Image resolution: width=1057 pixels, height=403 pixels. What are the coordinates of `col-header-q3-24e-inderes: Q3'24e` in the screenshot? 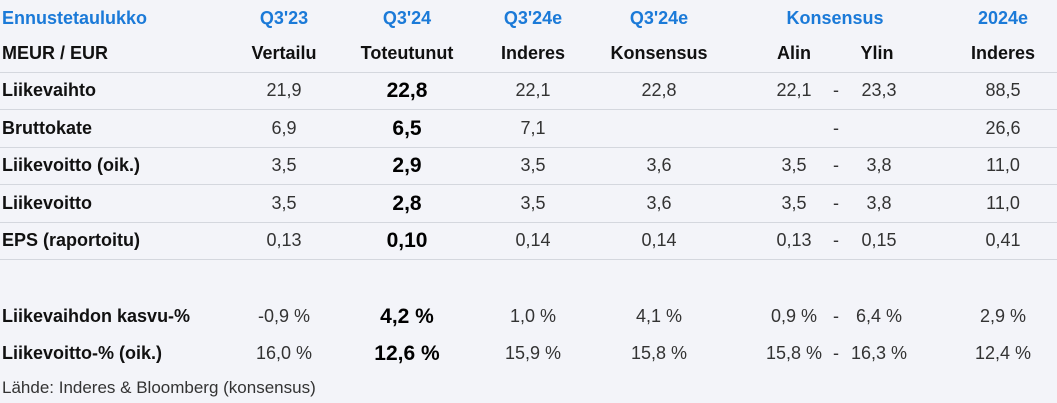 It's located at (533, 18).